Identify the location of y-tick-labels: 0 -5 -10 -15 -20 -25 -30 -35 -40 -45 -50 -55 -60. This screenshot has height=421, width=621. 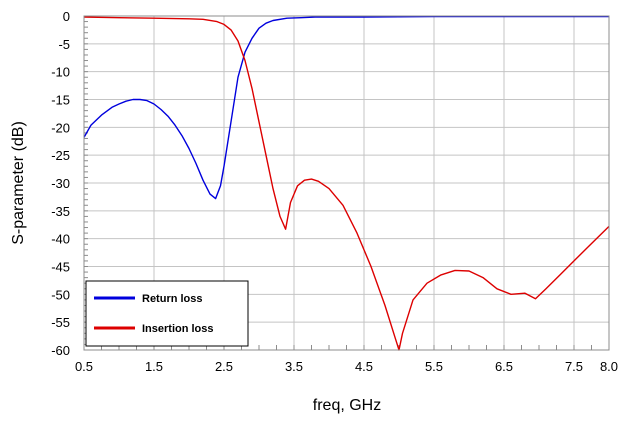
(60, 183).